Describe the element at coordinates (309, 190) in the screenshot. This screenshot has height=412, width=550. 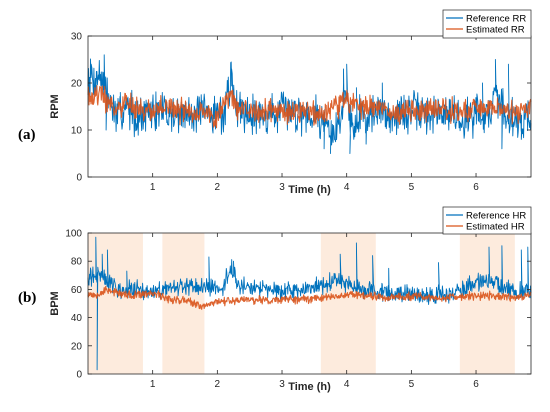
I see `panel-a-x-axis-label: Time (h)` at that location.